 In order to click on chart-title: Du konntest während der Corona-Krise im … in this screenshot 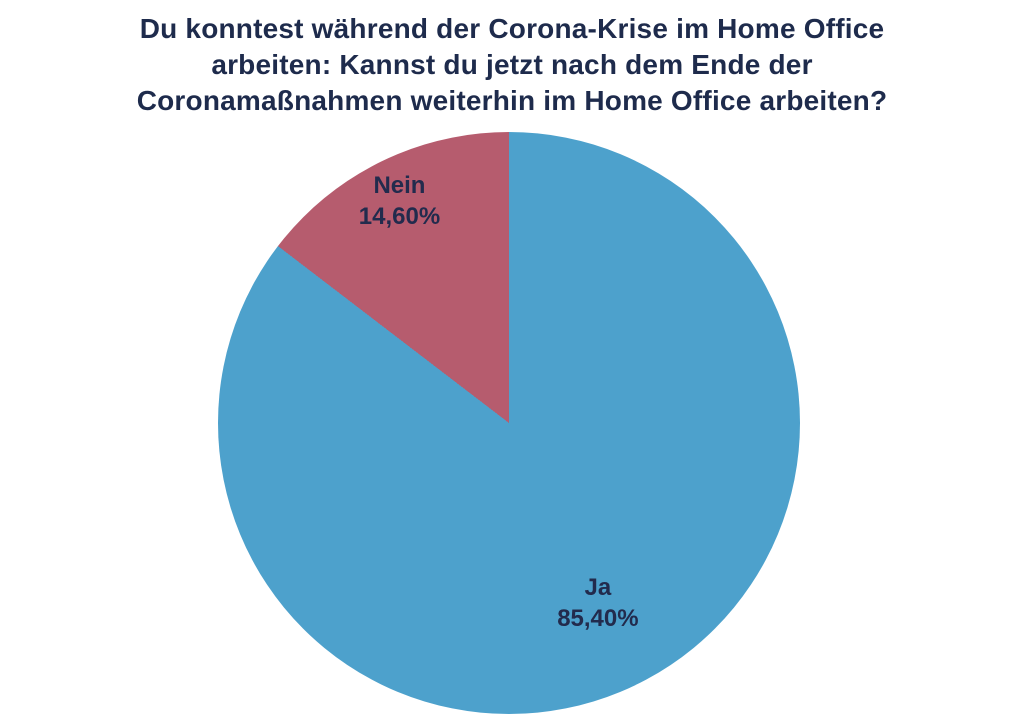, I will do `click(512, 64)`.